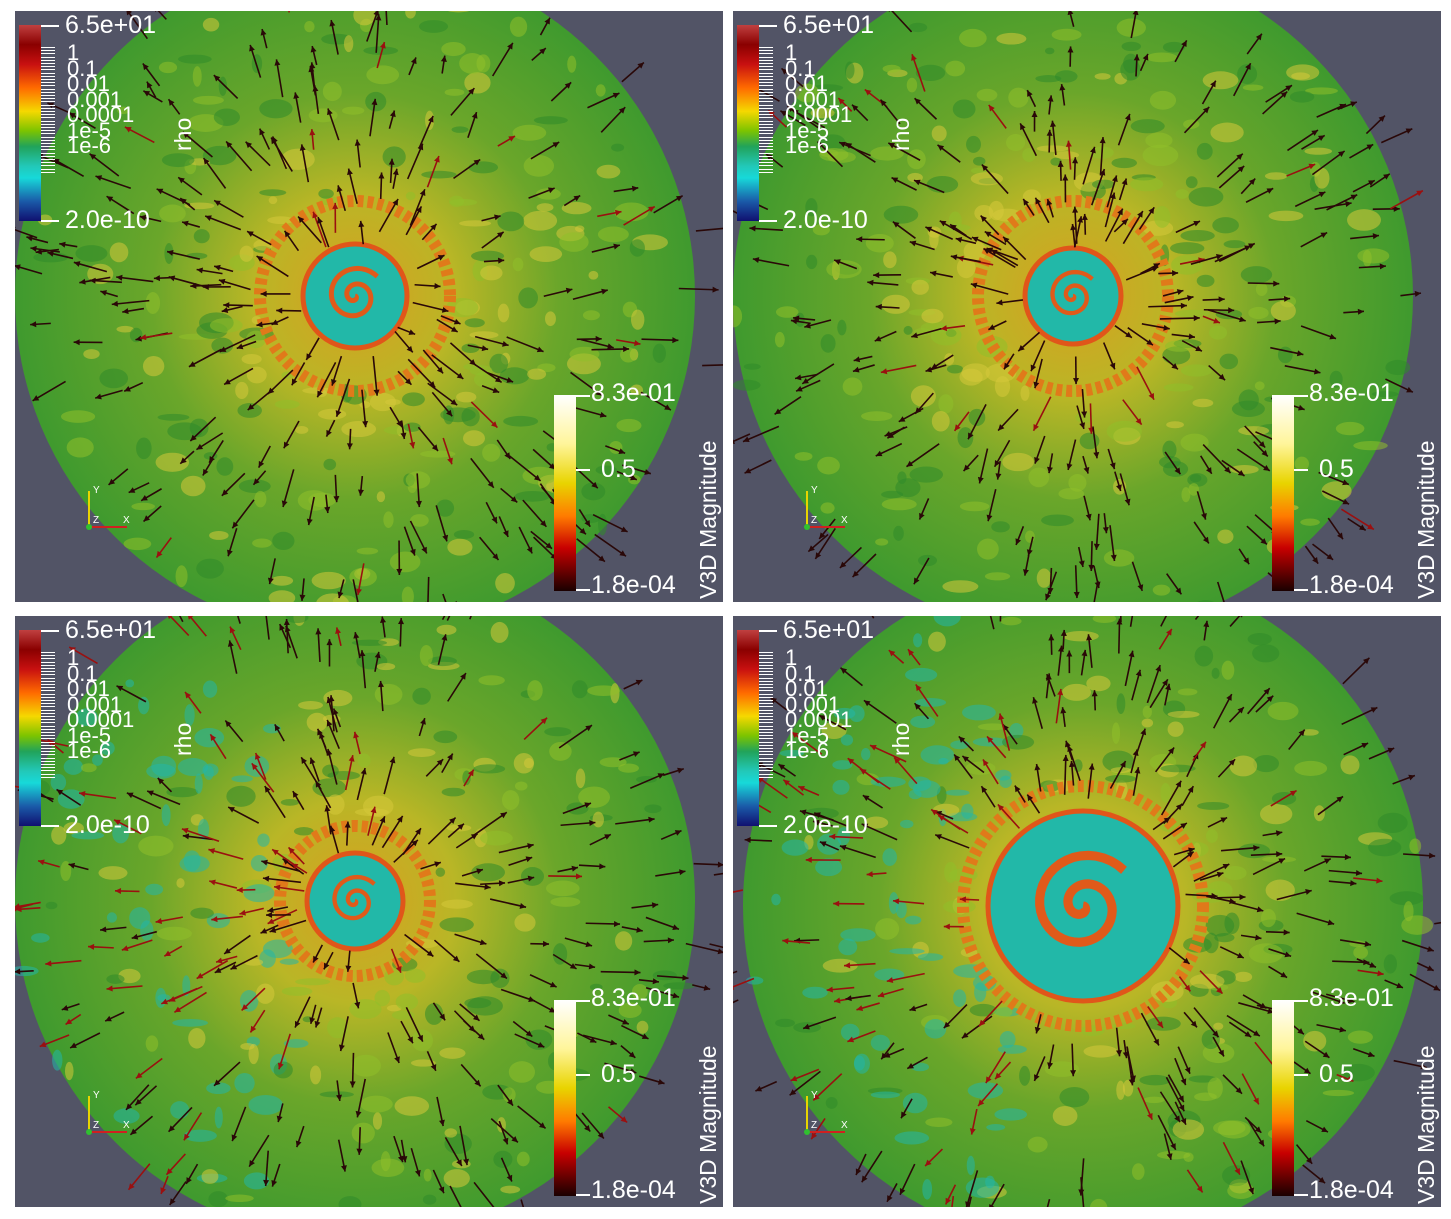 The height and width of the screenshot is (1219, 1451). Describe the element at coordinates (1351, 998) in the screenshot. I see `velocity-max-label: 8.3e-01` at that location.